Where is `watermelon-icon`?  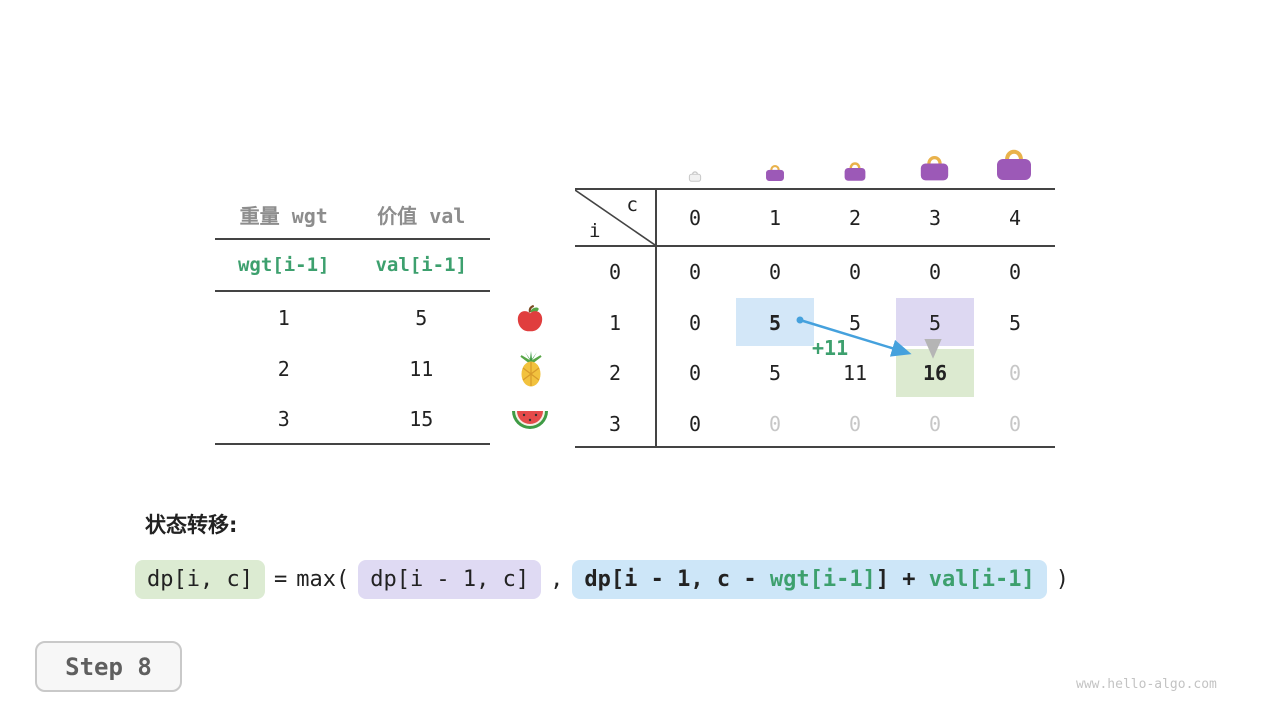 watermelon-icon is located at coordinates (530, 422).